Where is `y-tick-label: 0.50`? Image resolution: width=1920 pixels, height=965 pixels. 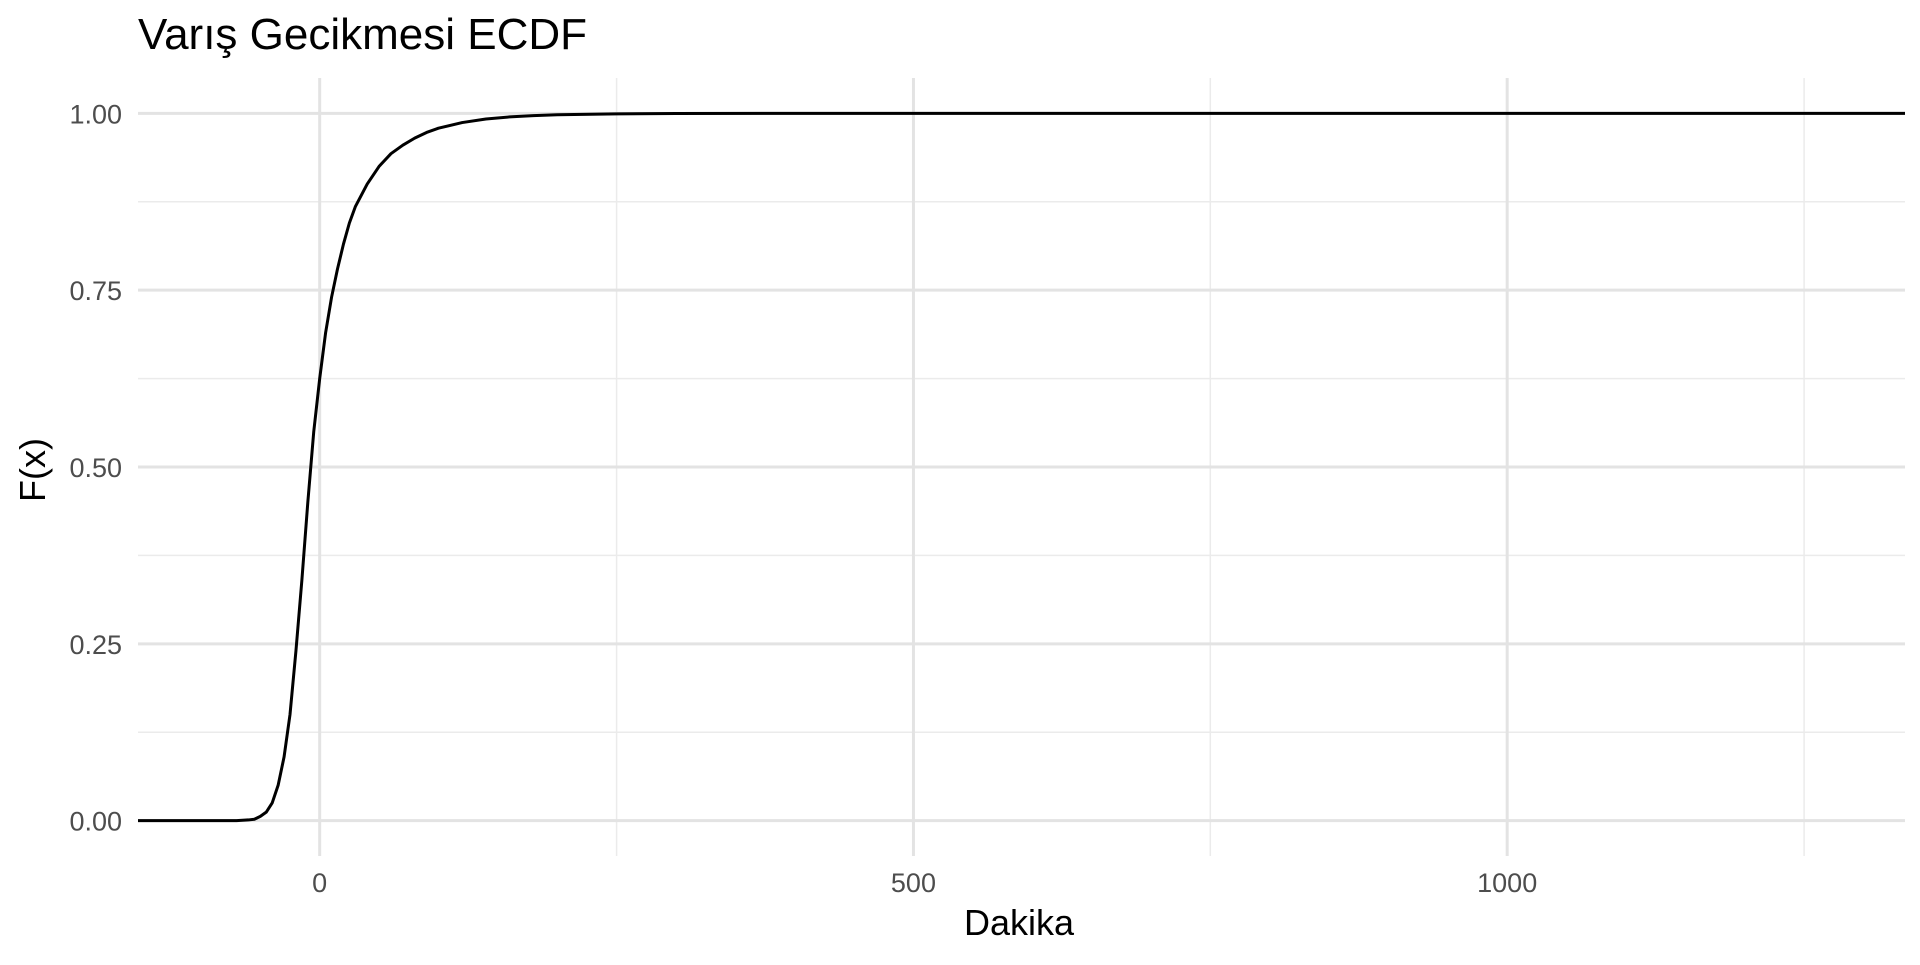
y-tick-label: 0.50 is located at coordinates (95, 468).